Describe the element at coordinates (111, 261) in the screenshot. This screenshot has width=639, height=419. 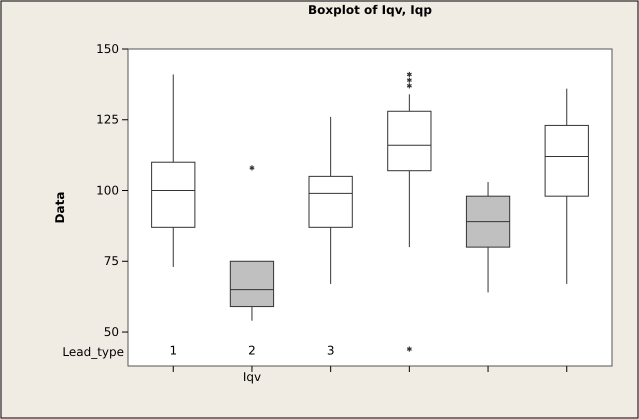
I see `y-tick-label: 75` at that location.